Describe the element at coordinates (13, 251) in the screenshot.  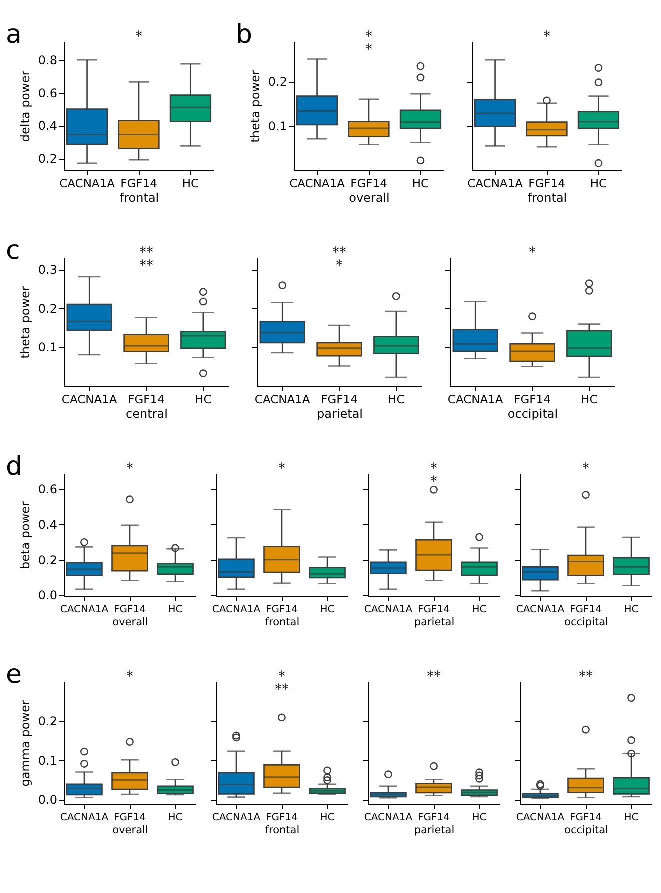
I see `chart-title: c` at that location.